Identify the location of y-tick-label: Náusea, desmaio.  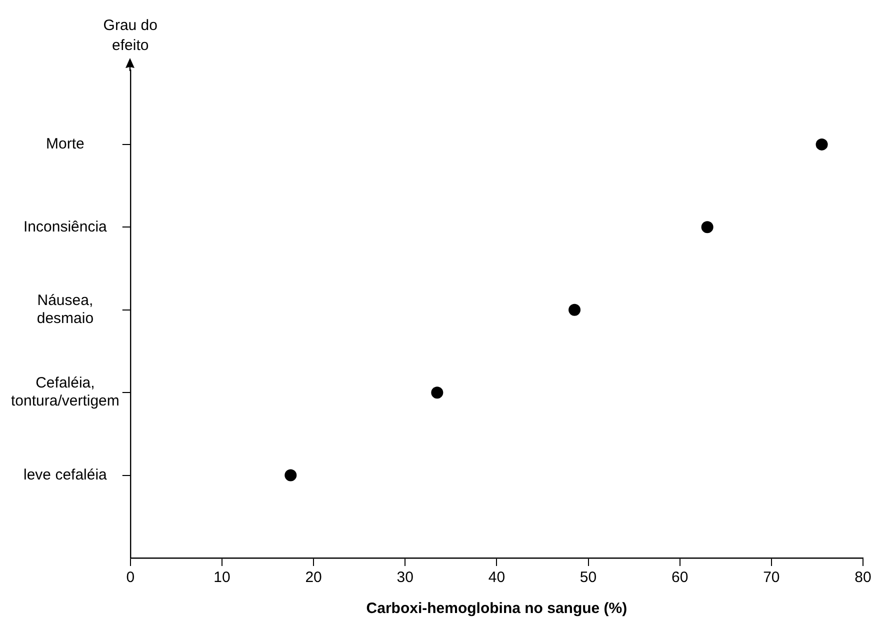
(65, 310).